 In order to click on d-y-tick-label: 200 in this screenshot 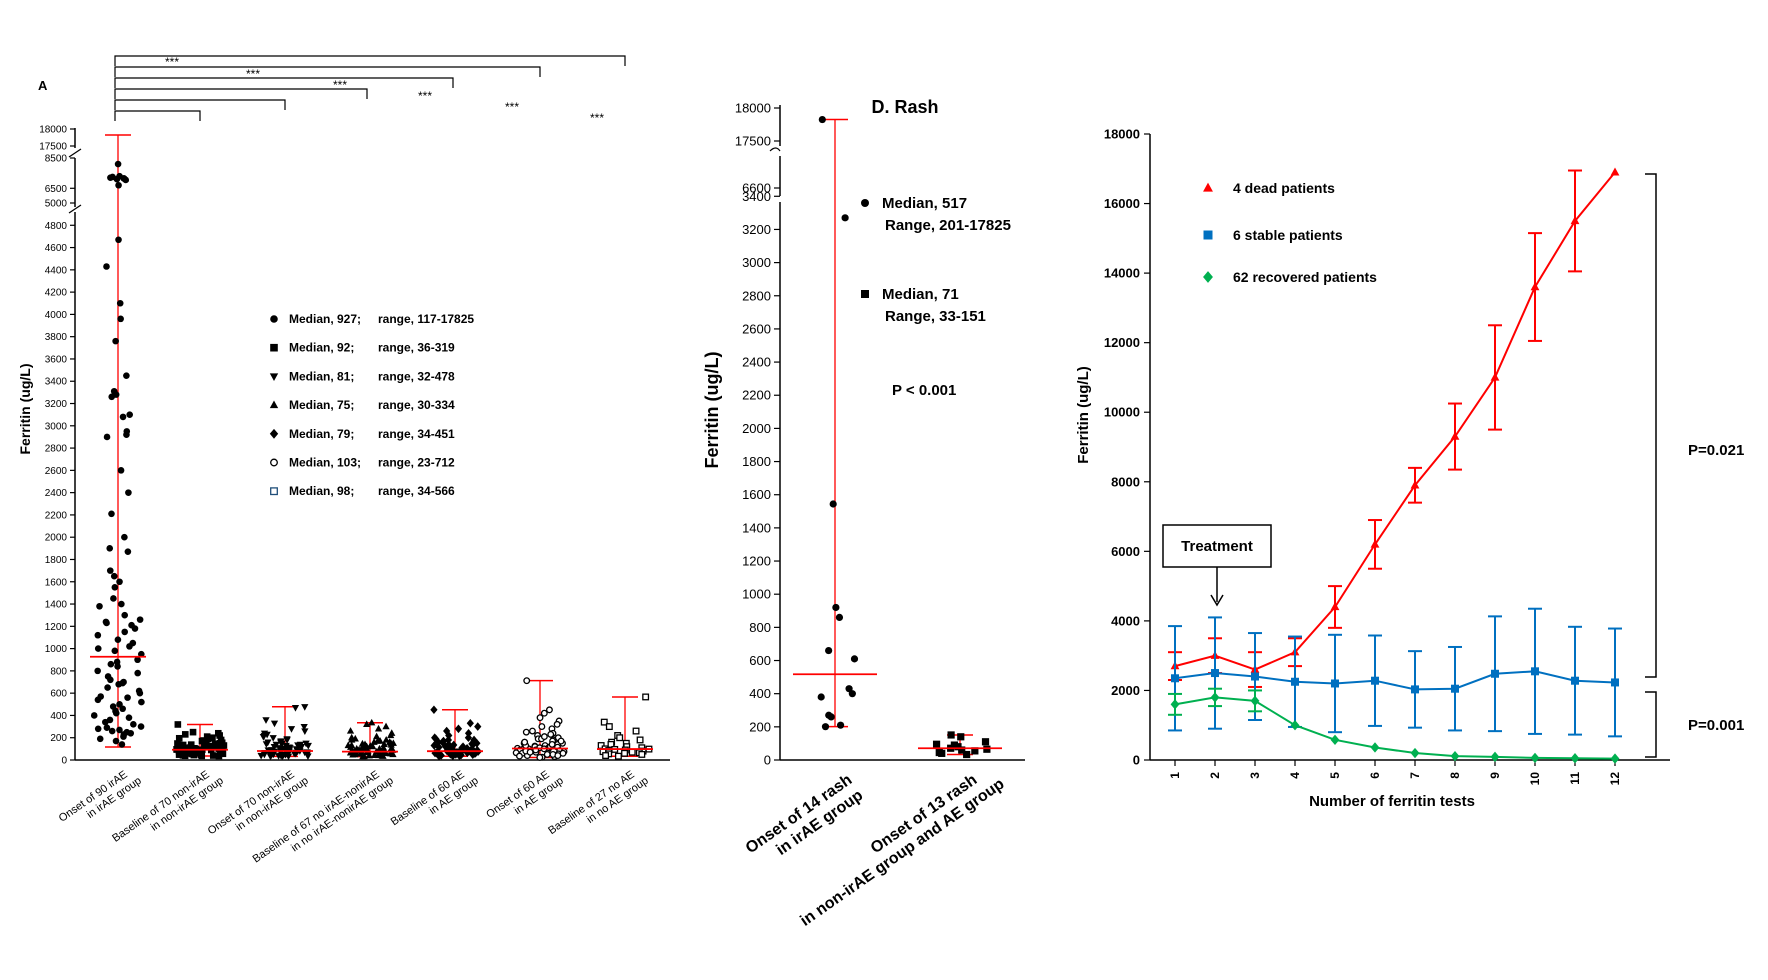, I will do `click(760, 726)`.